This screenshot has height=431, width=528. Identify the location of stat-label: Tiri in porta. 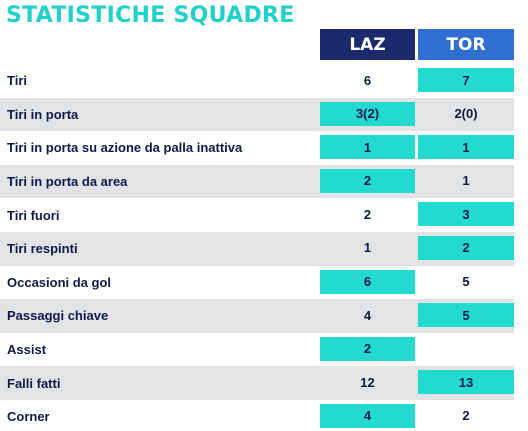
(43, 114).